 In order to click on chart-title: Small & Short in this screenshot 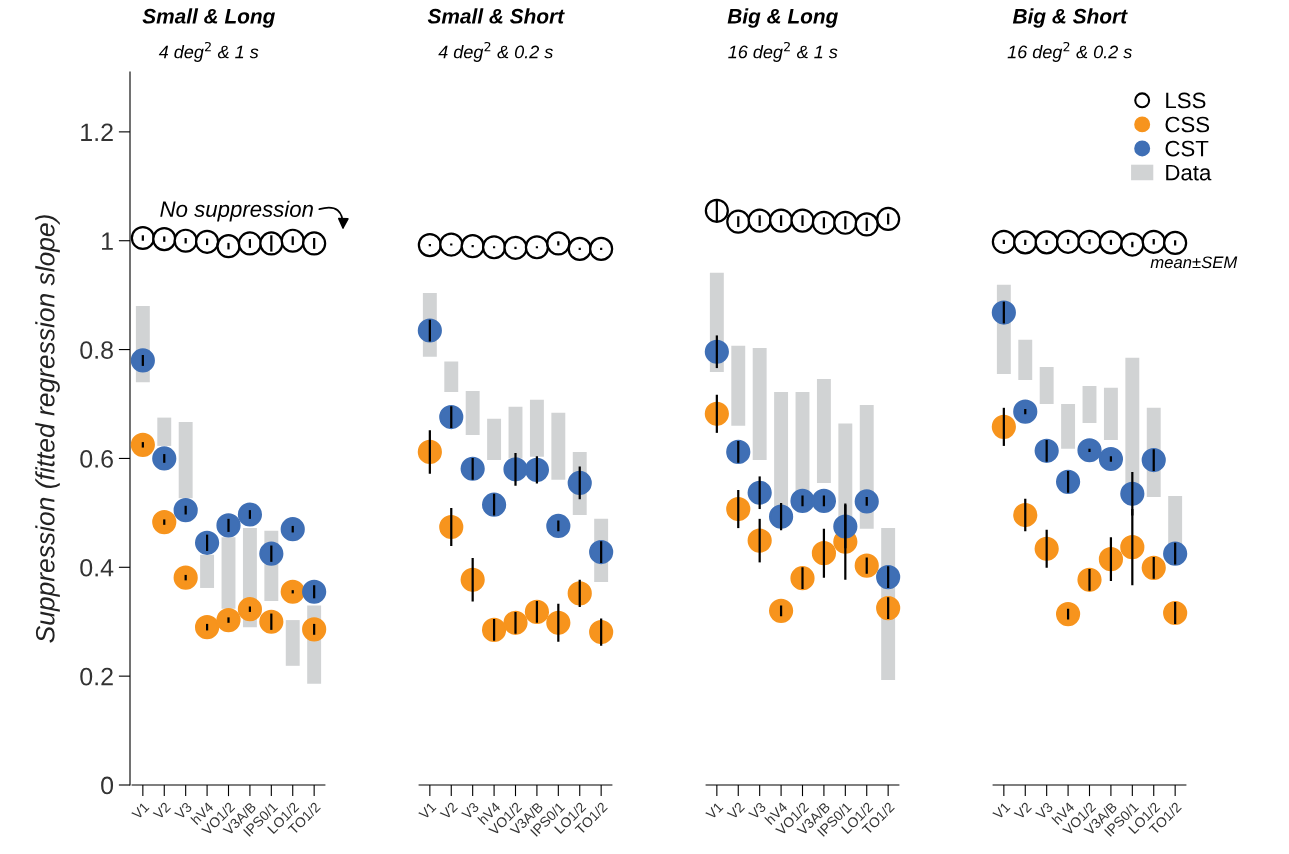, I will do `click(496, 16)`.